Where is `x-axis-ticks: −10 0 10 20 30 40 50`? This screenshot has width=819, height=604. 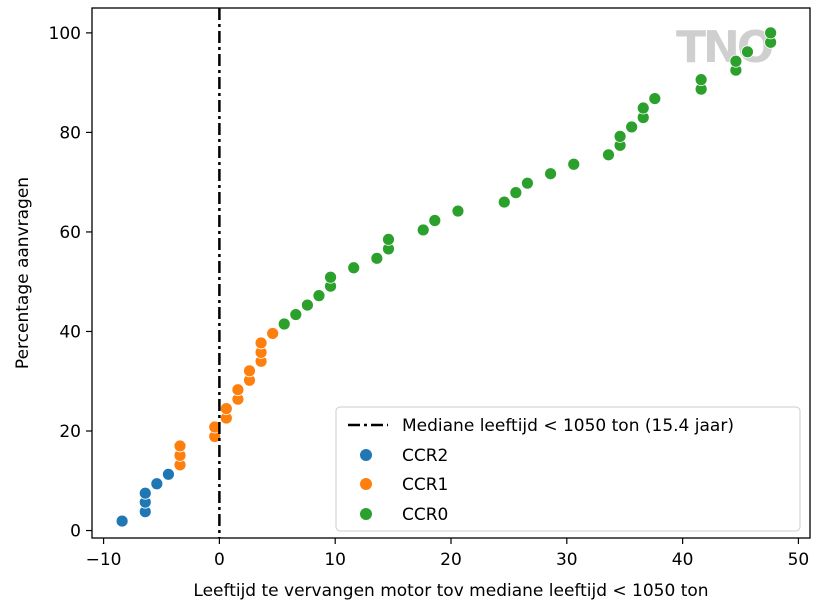 x-axis-ticks: −10 0 10 20 30 40 50 is located at coordinates (448, 554).